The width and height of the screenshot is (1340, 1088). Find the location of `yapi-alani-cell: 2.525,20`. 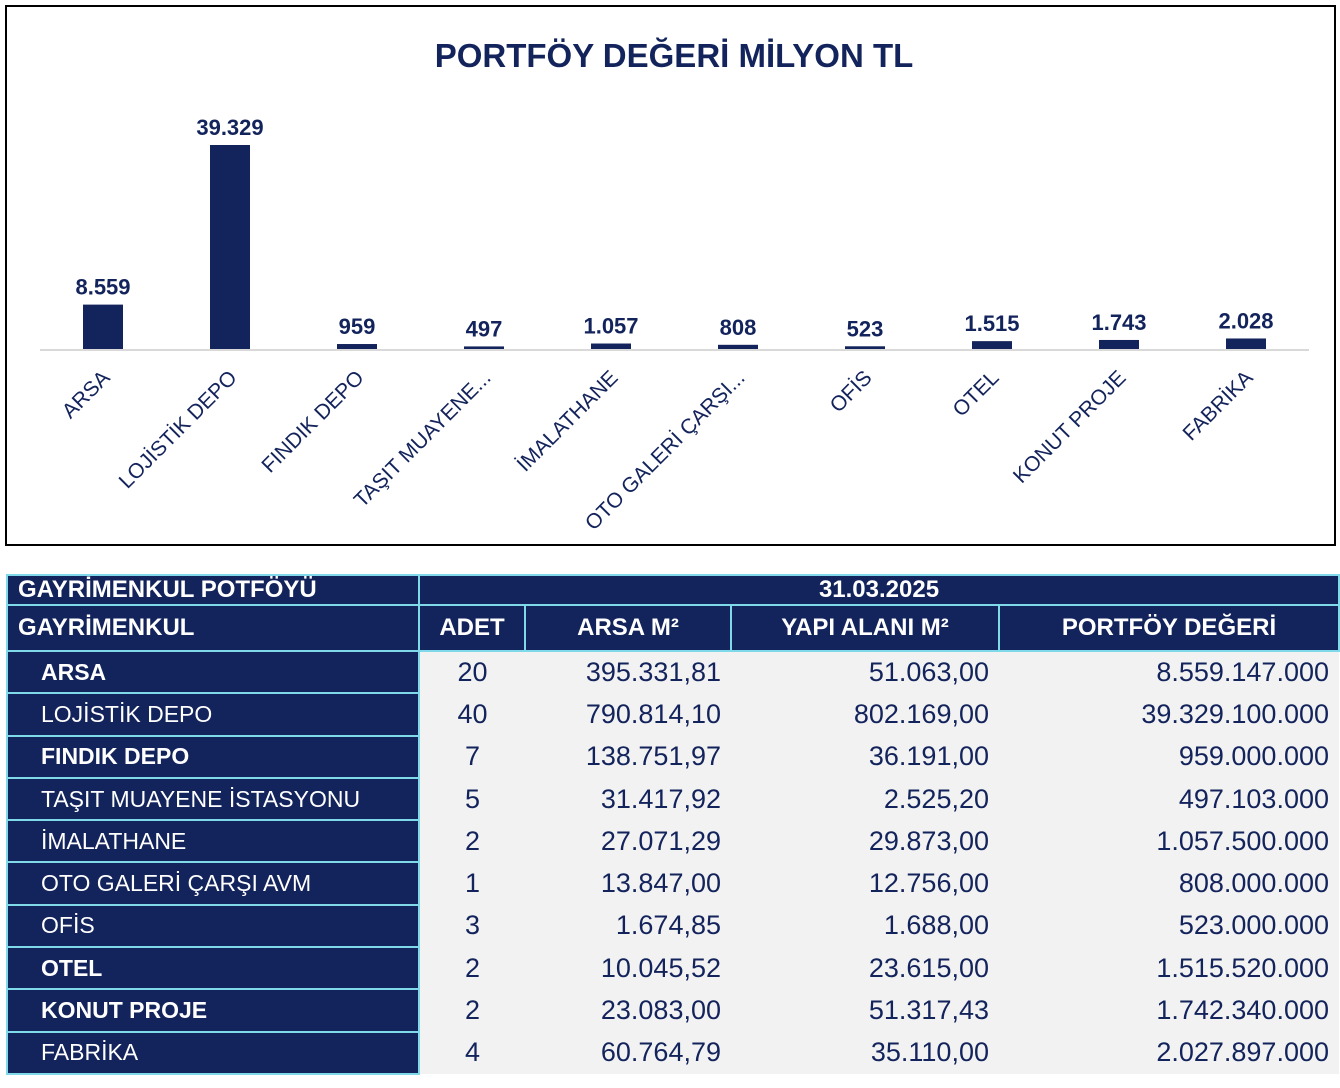

yapi-alani-cell: 2.525,20 is located at coordinates (865, 799).